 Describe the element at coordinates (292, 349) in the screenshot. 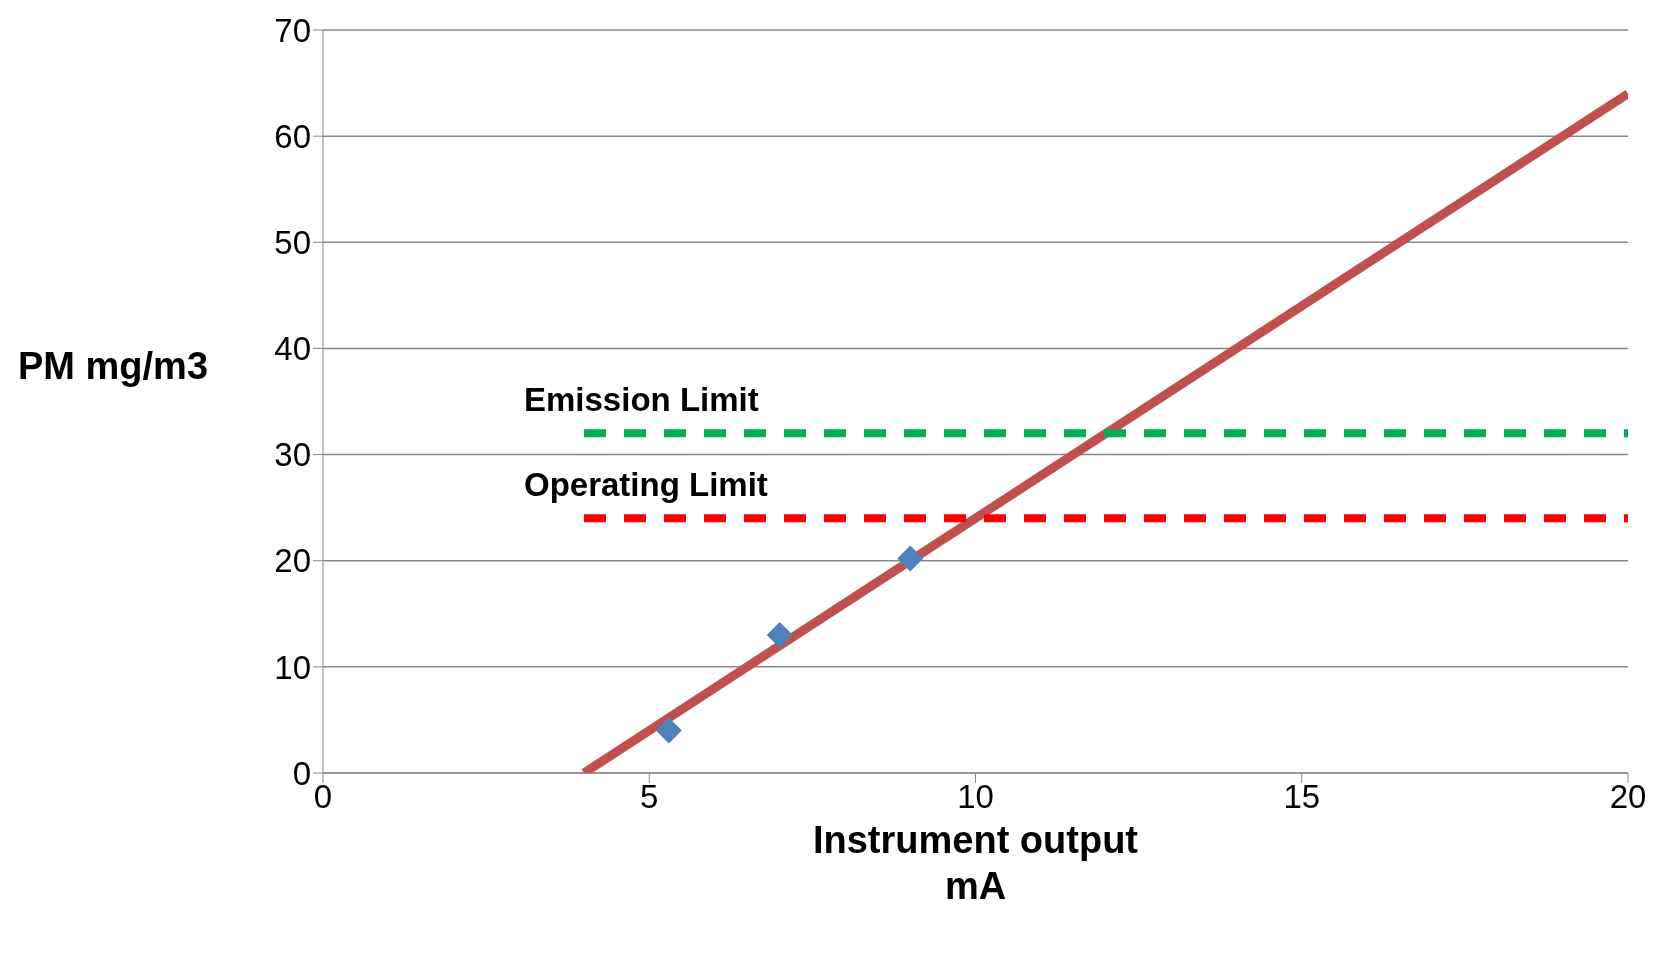

I see `y-tick-label: 40` at that location.